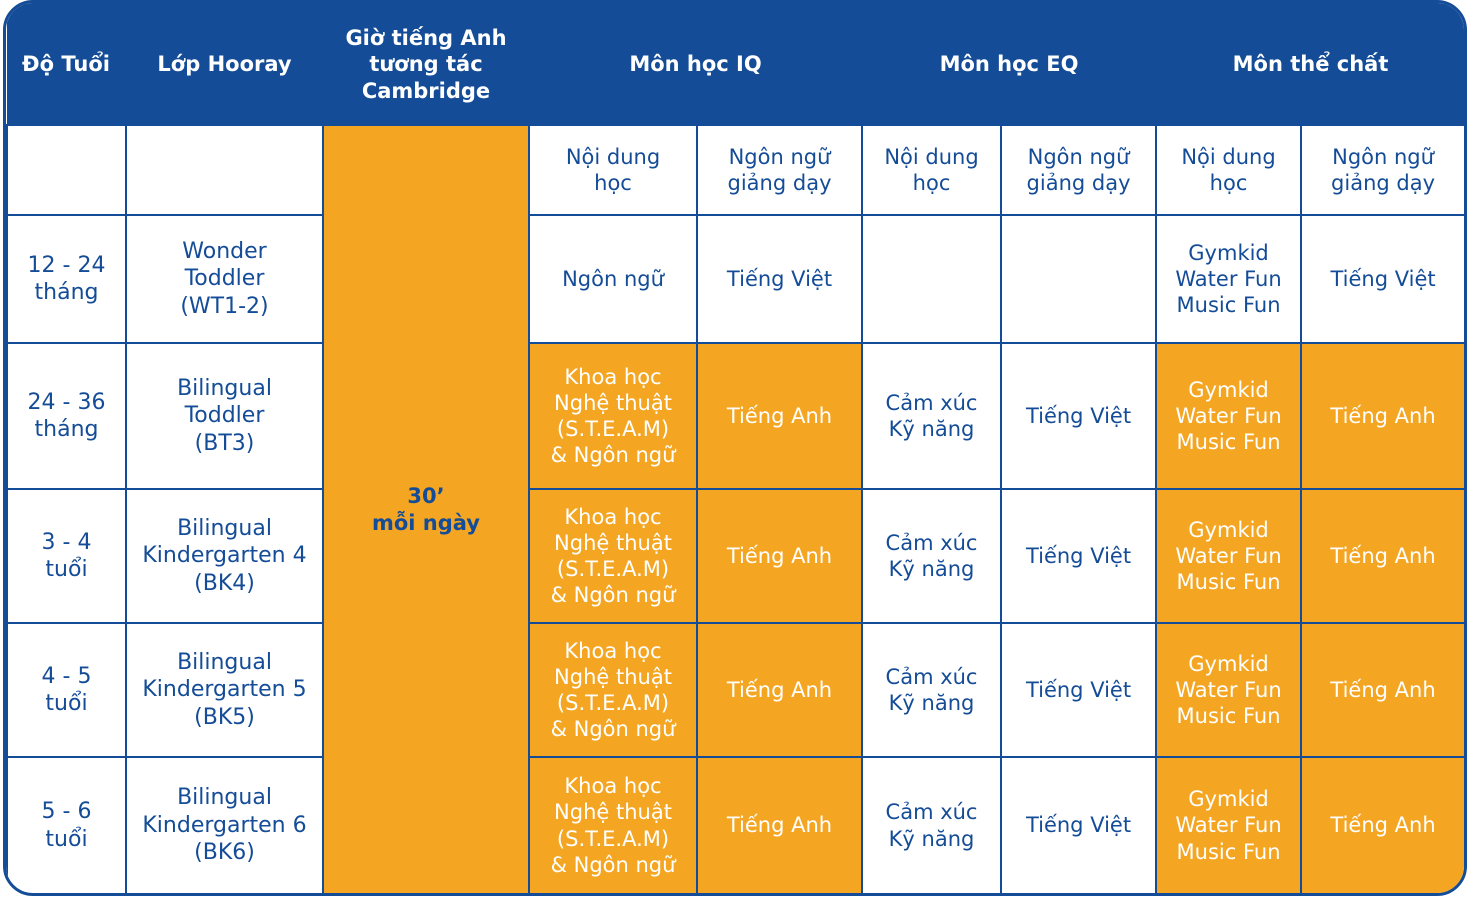  Describe the element at coordinates (66, 690) in the screenshot. I see `age-cell: 4 - 5 tuổi` at that location.